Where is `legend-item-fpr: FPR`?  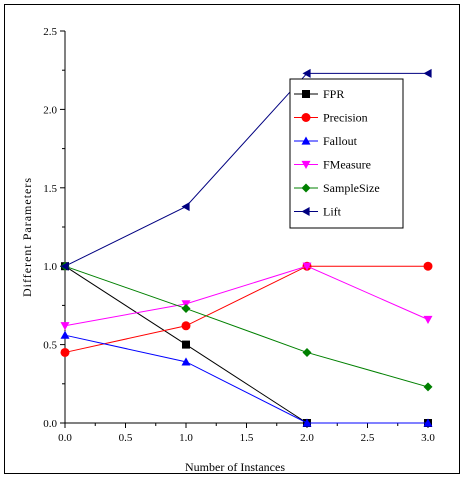 legend-item-fpr: FPR is located at coordinates (319, 94).